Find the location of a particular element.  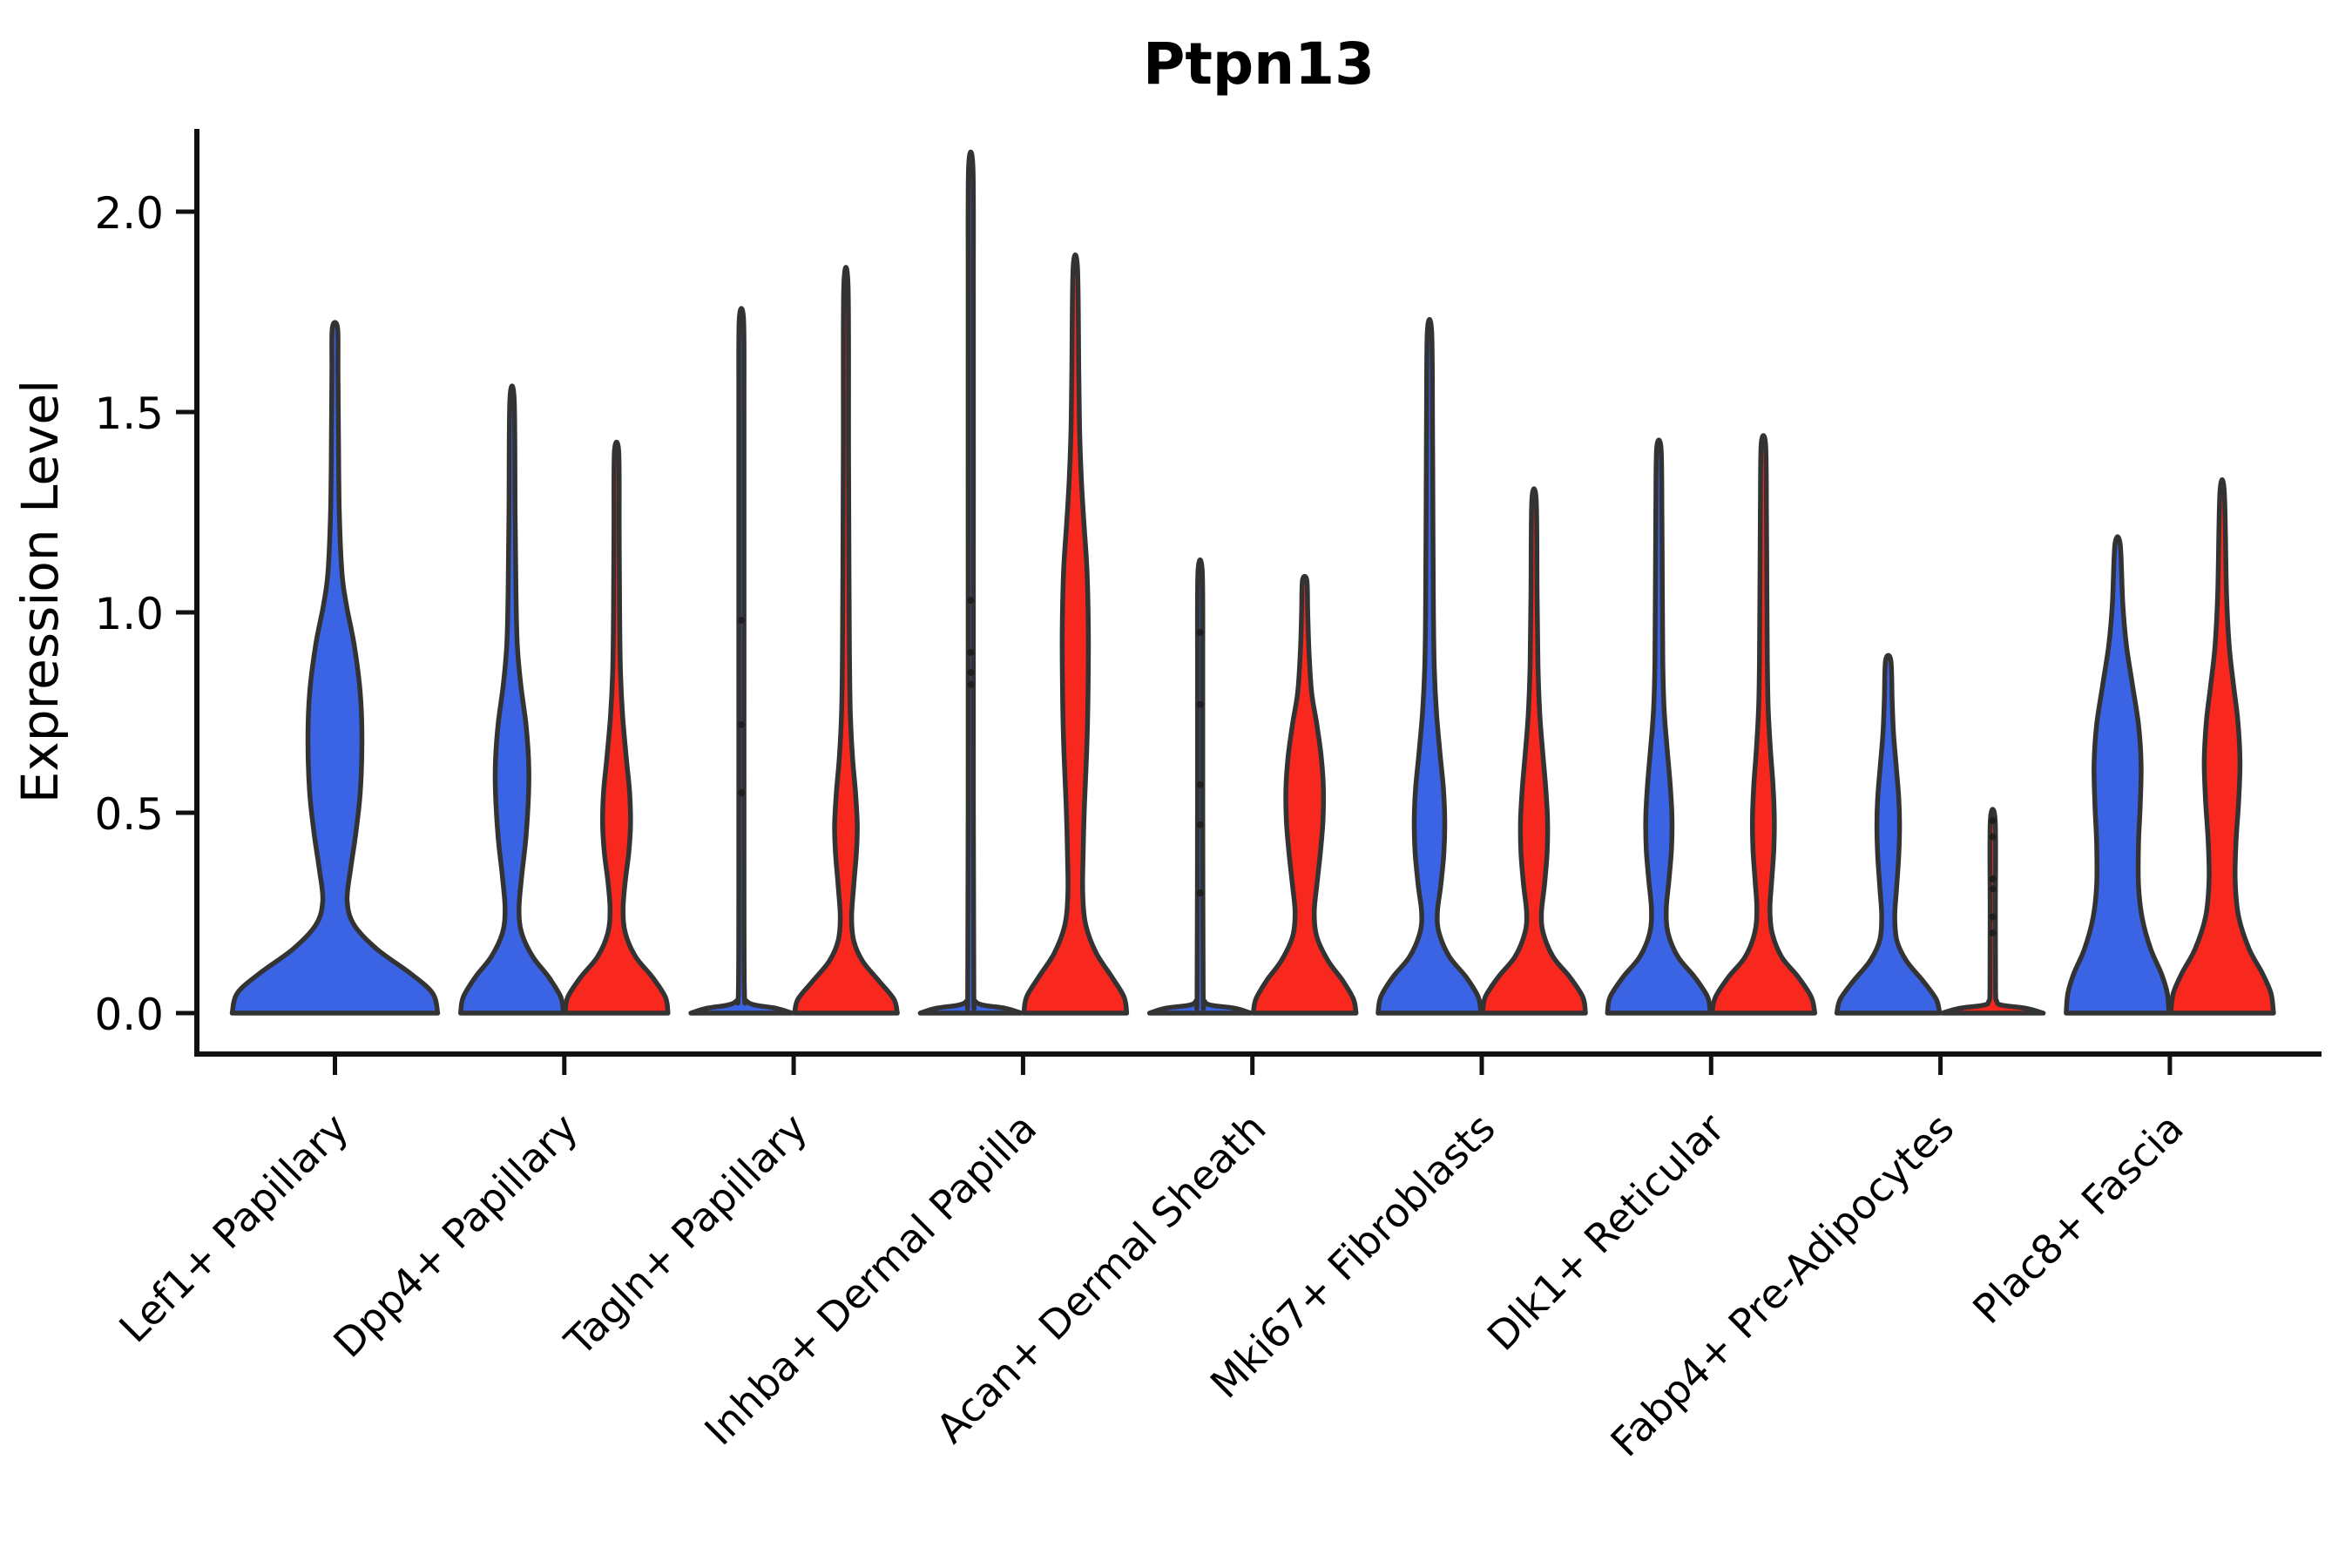

x-tick-label: Dlk1+ Reticular is located at coordinates (1606, 1232).